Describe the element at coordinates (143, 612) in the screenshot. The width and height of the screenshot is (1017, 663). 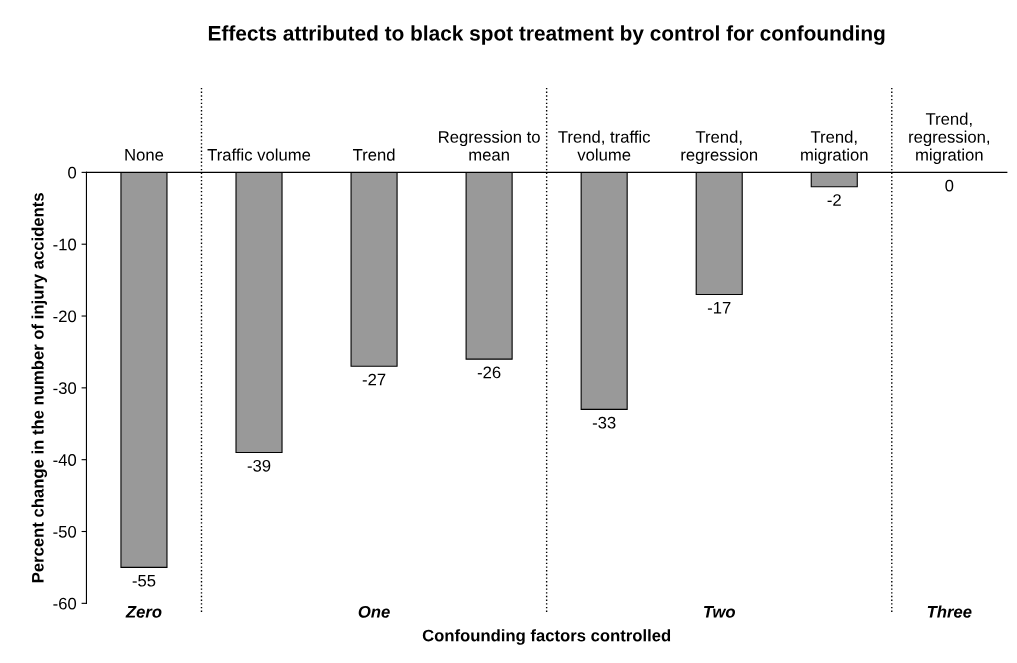
I see `text: Zero` at that location.